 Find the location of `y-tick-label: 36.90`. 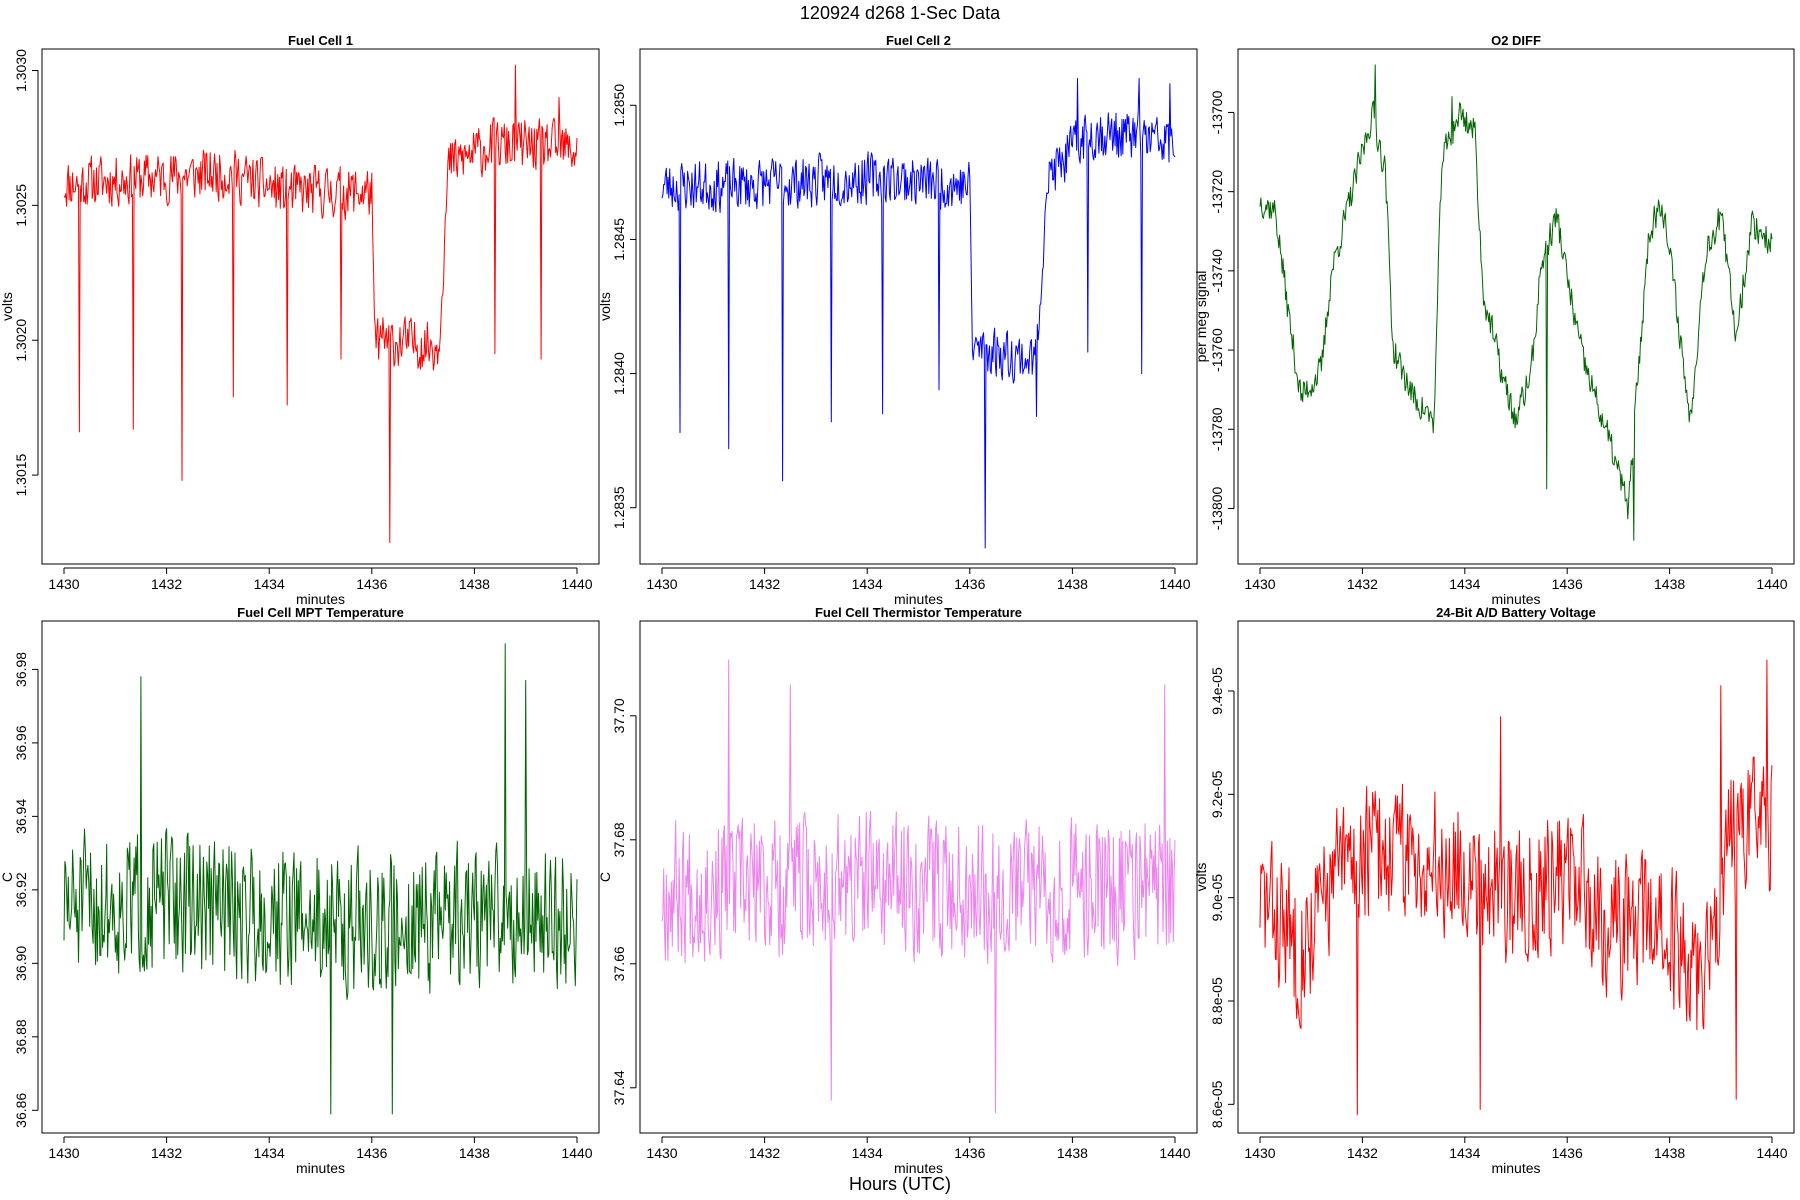

y-tick-label: 36.90 is located at coordinates (21, 963).